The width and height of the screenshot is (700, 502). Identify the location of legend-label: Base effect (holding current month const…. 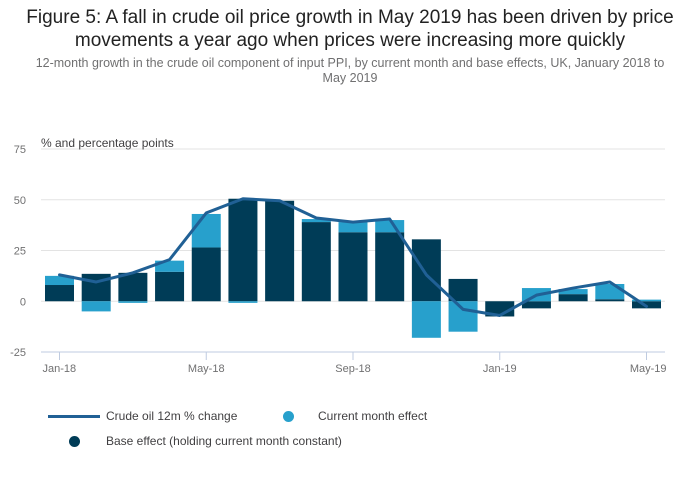
(224, 441).